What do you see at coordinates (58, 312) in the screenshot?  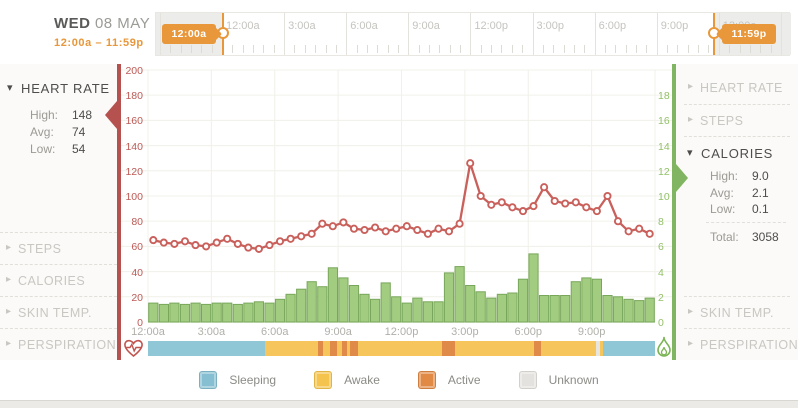 I see `sidebar-item-skin-temp: ▸ SKIN TEMP.` at bounding box center [58, 312].